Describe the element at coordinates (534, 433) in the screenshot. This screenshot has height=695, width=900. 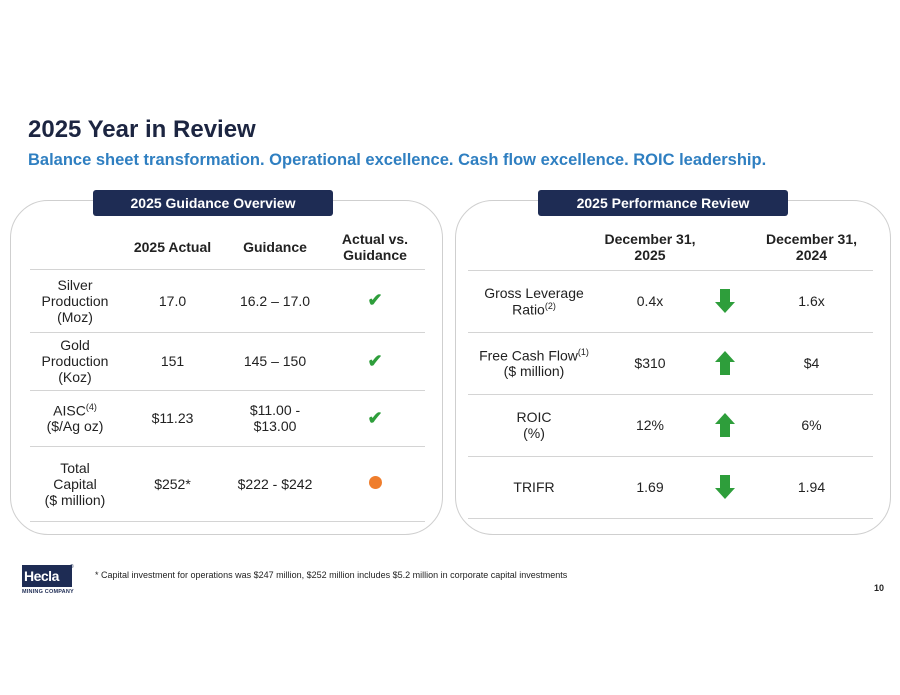
I see `row-label-line: (%)` at that location.